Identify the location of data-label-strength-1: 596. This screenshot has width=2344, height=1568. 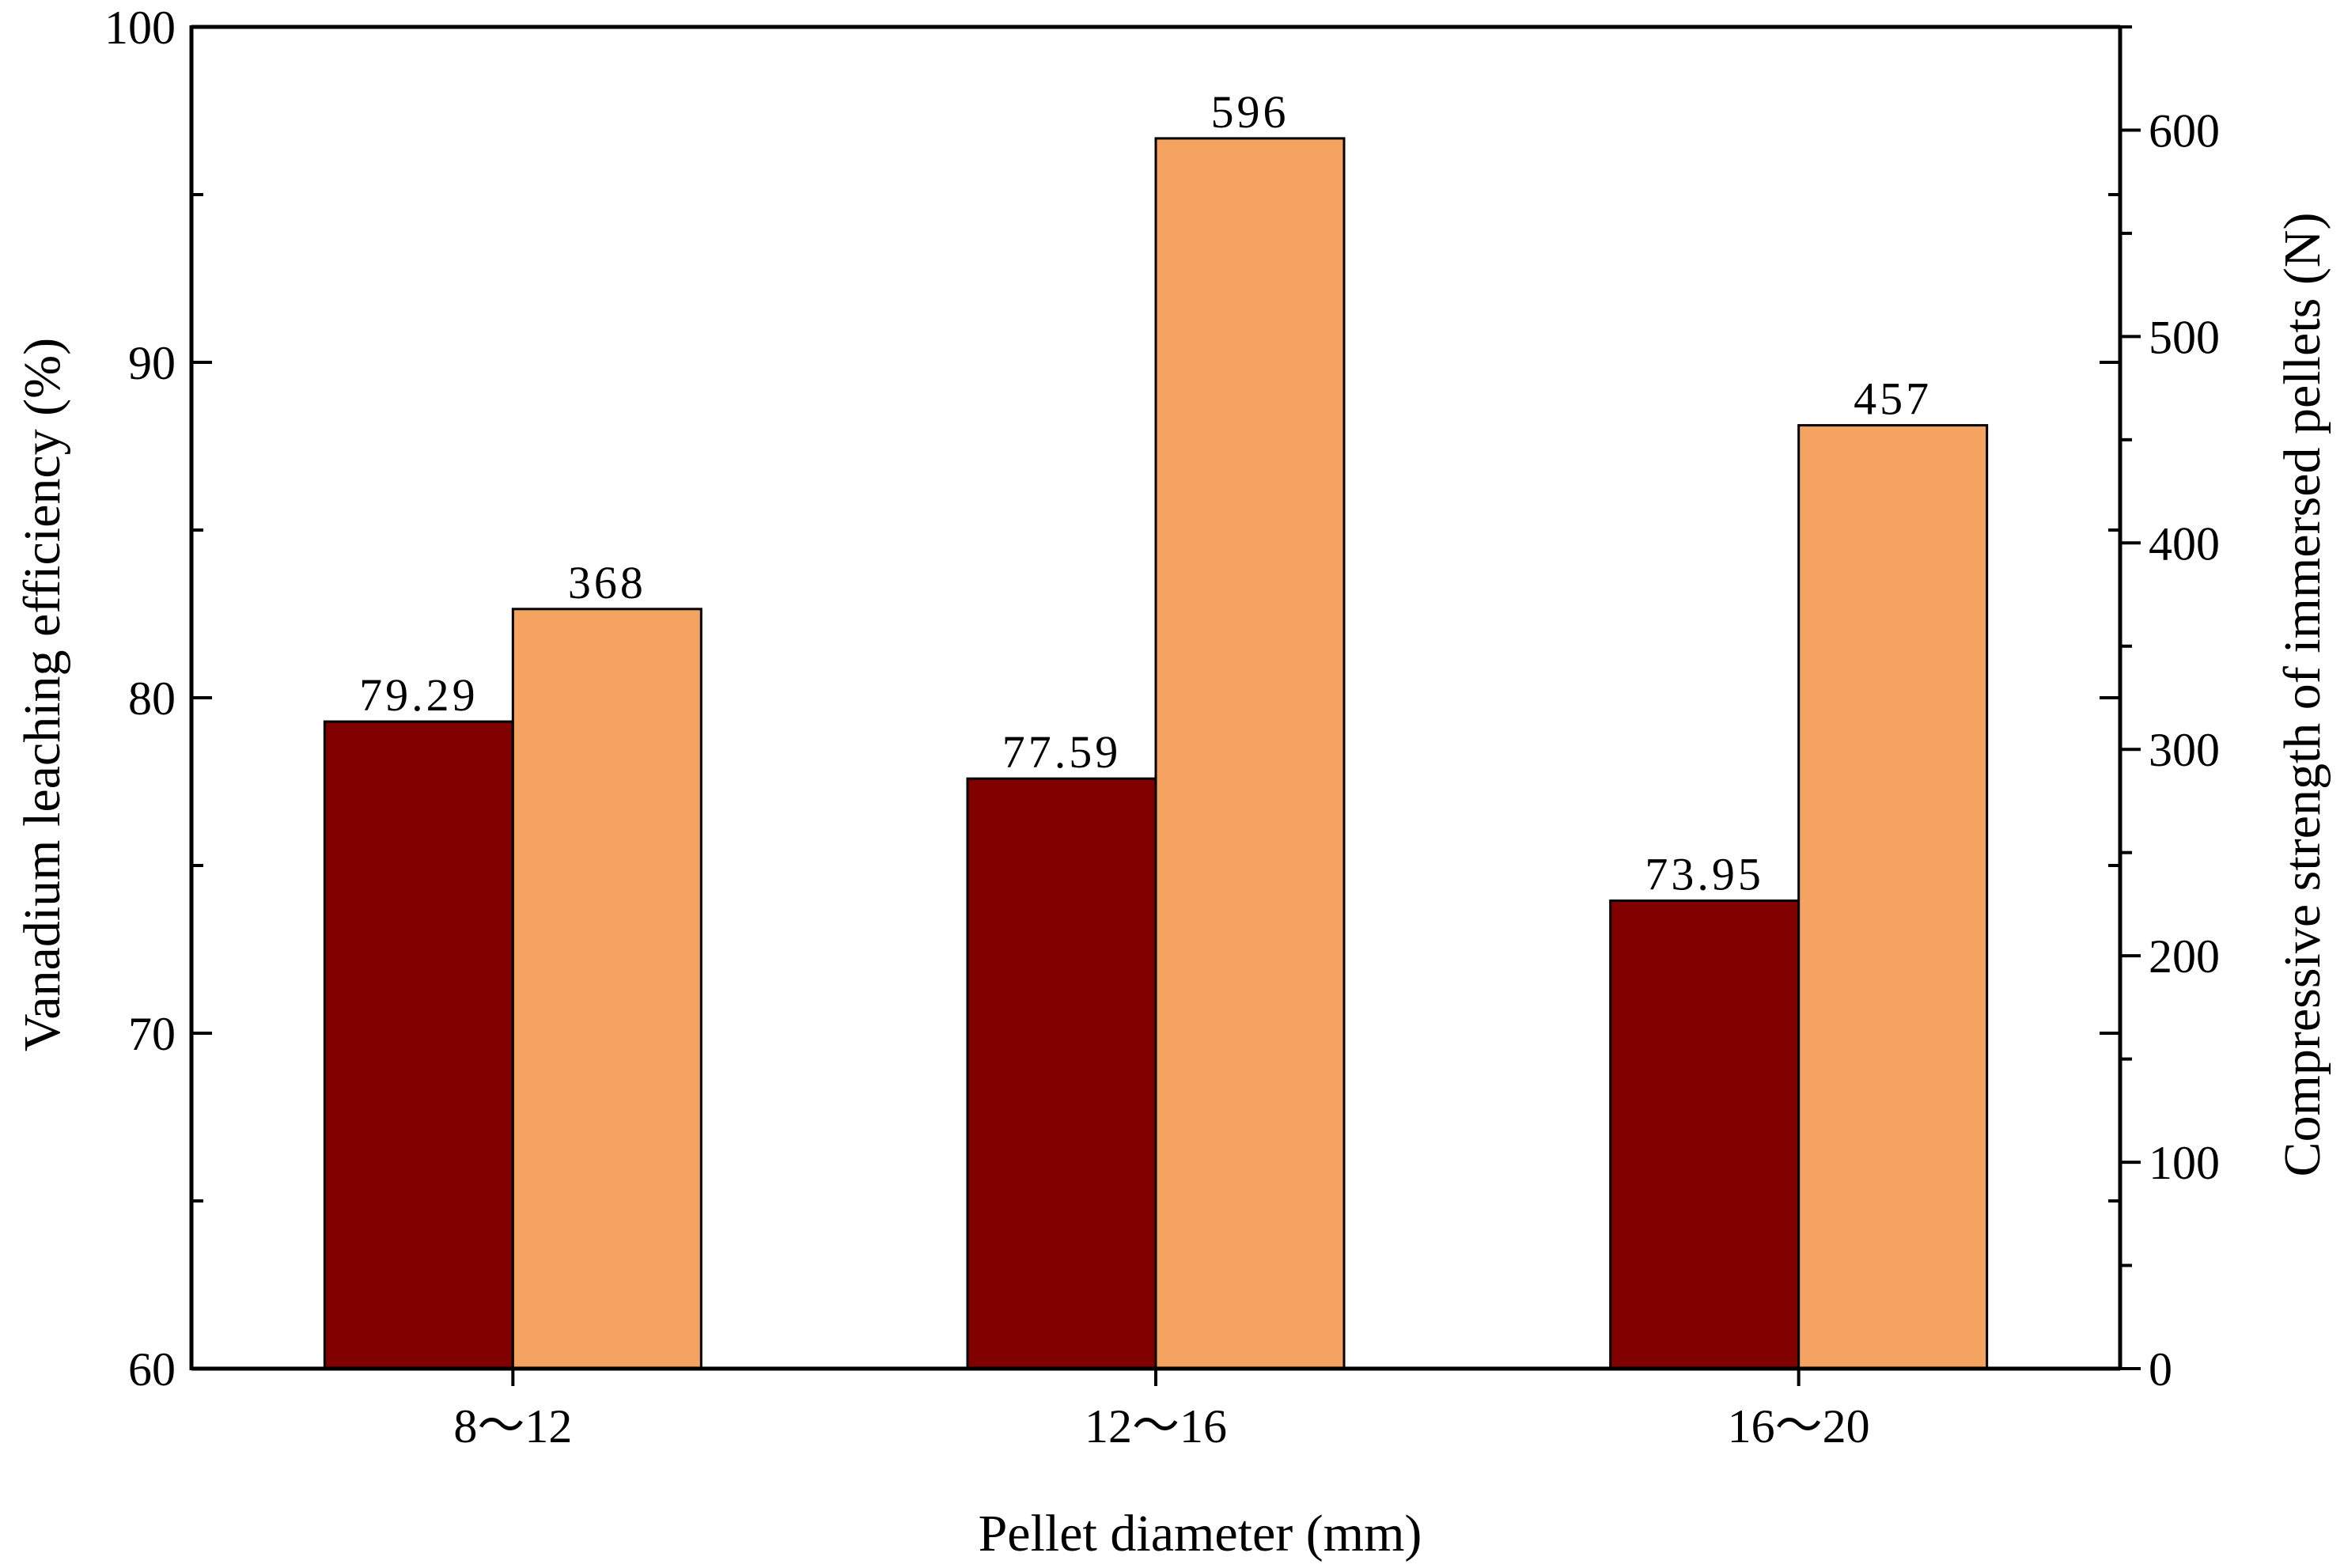
(1250, 112).